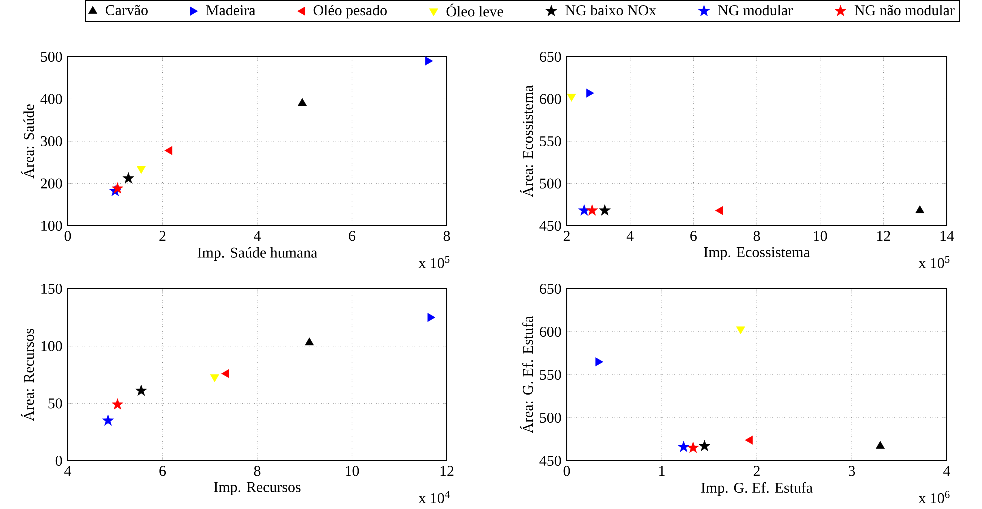 This screenshot has width=982, height=509. I want to click on y-axis-title: Área: G. Ef. Estufa, so click(527, 375).